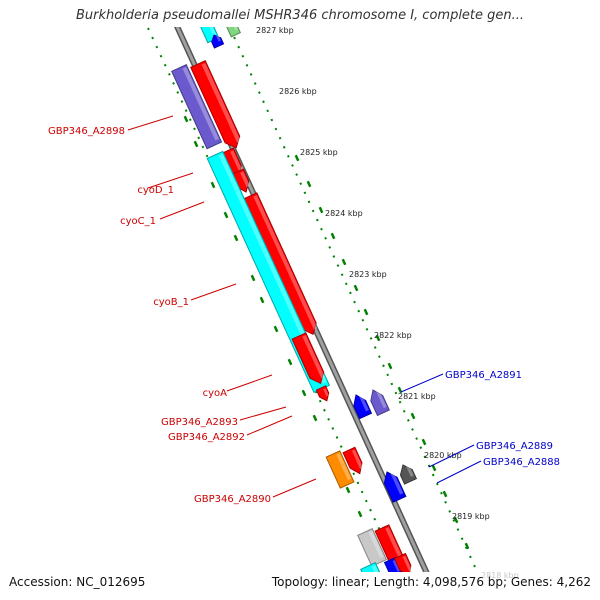 Image resolution: width=600 pixels, height=600 pixels. I want to click on gene-label: GBP346_A2888, so click(521, 462).